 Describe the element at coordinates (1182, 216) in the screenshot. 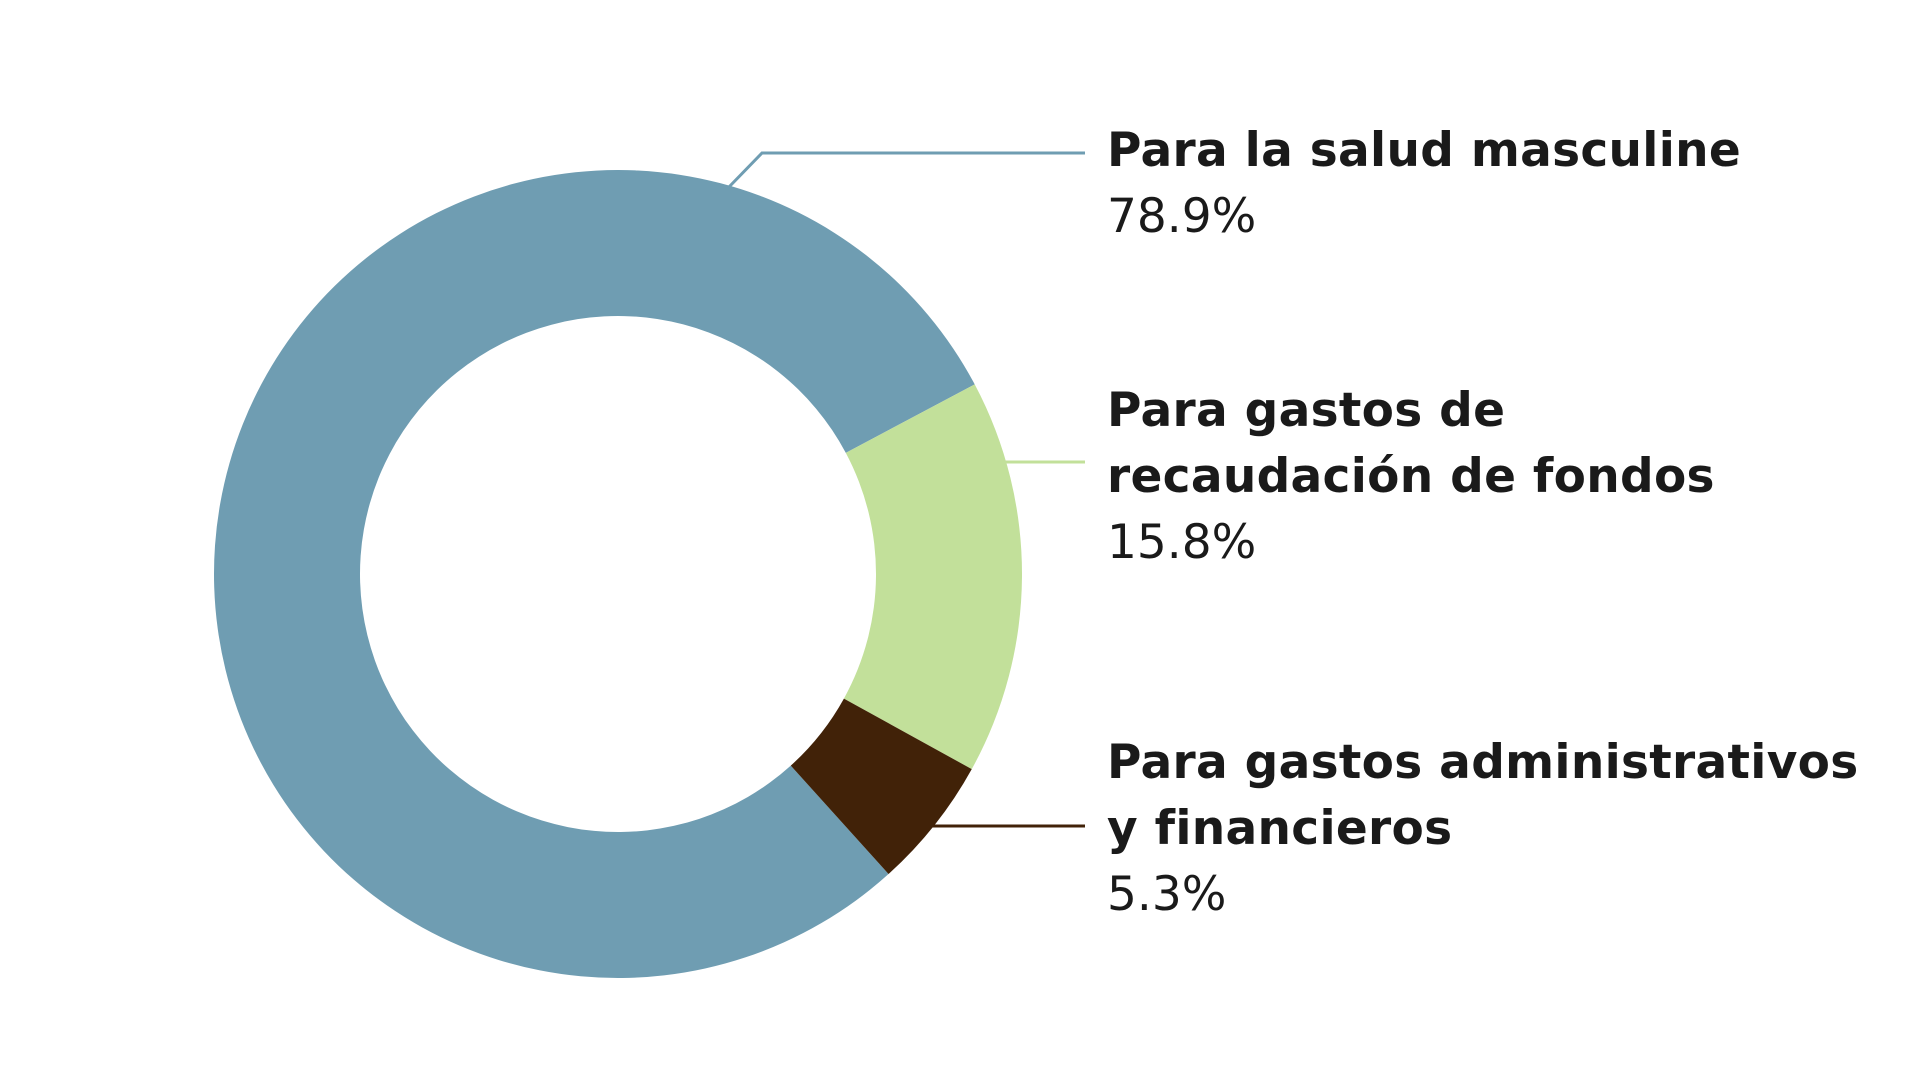

I see `slice-value: 78.9%` at that location.